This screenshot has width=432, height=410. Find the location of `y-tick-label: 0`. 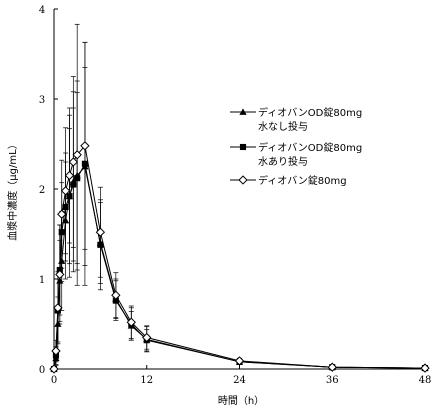

y-tick-label: 0 is located at coordinates (42, 370).